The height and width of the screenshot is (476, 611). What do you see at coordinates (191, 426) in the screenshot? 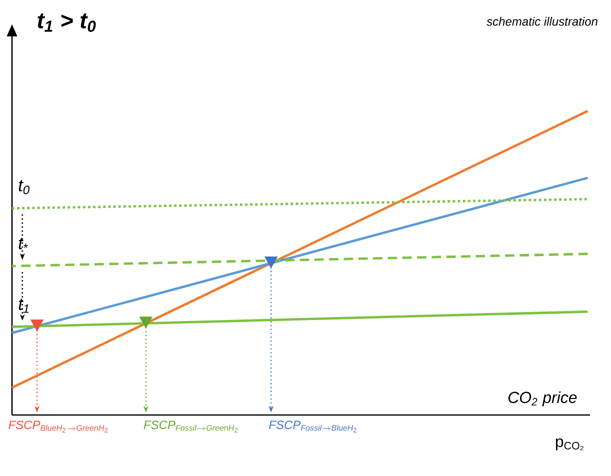
I see `text: $FSCP_{Fossil\rightarrow GreenH_2}$` at bounding box center [191, 426].